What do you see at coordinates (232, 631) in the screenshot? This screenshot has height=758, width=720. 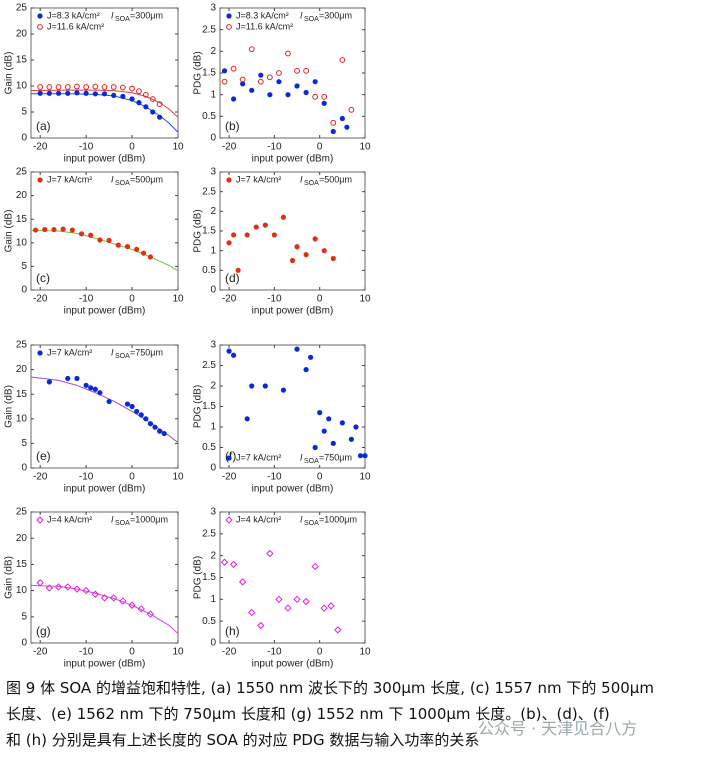 I see `panel-label: (h)` at bounding box center [232, 631].